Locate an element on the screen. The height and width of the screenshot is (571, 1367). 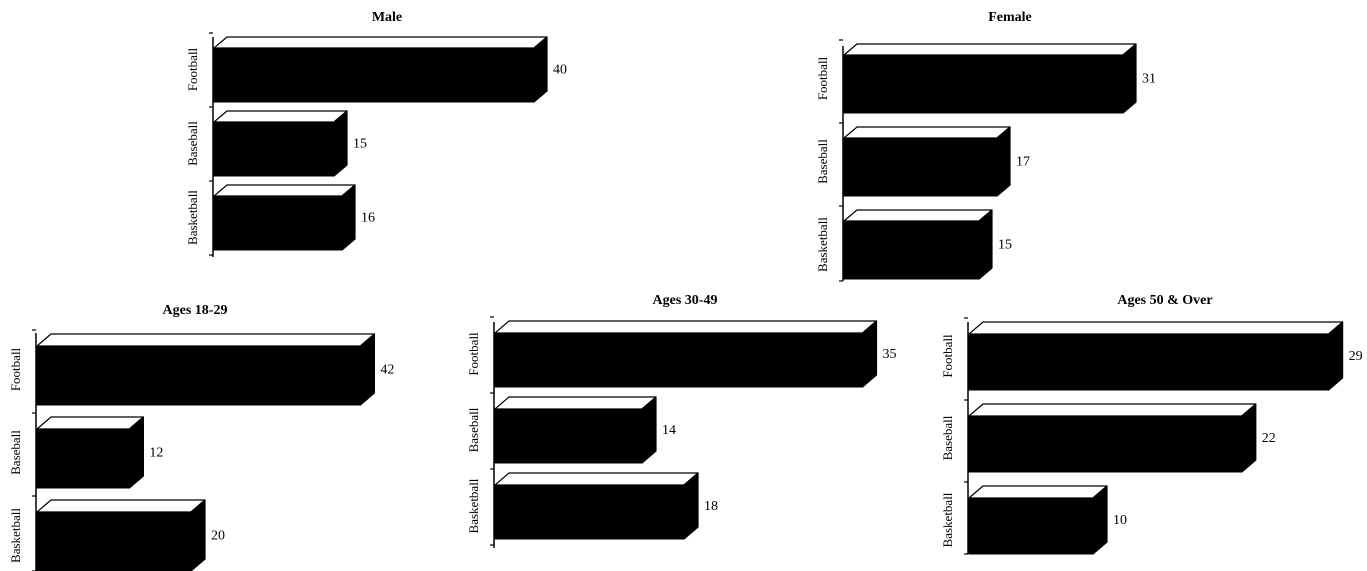
chart-ages-30-49-bar-football-side is located at coordinates (869, 354).